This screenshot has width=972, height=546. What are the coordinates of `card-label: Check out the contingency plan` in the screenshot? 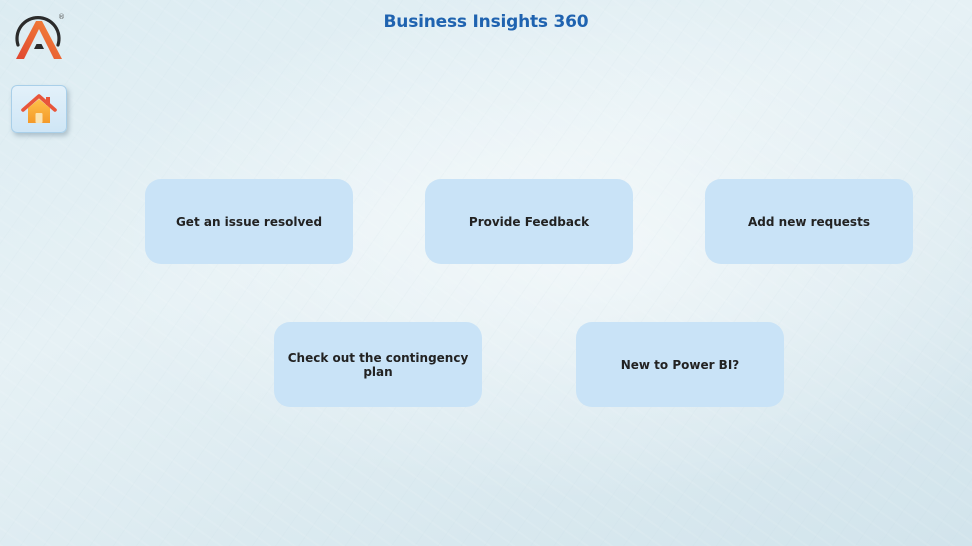 It's located at (378, 364).